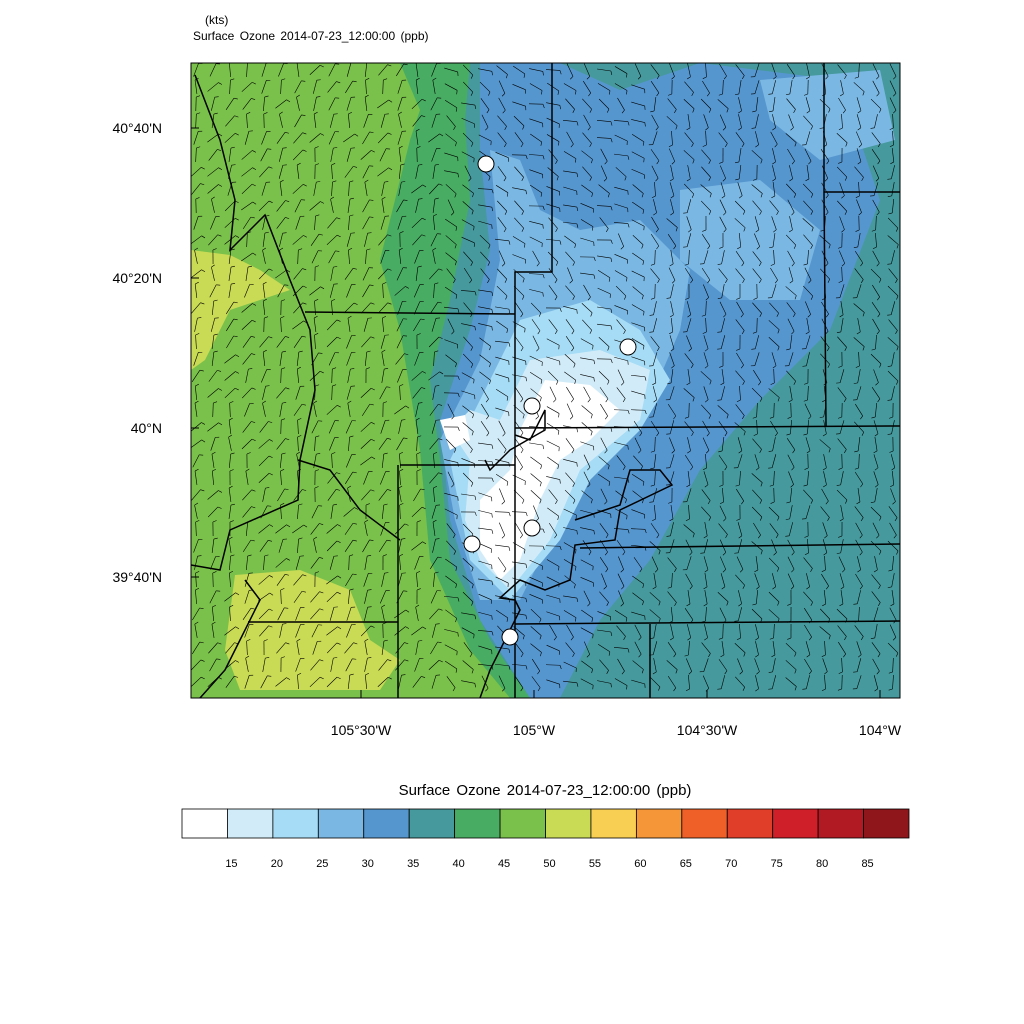  What do you see at coordinates (341, 823) in the screenshot?
I see `colorbar-swatch` at bounding box center [341, 823].